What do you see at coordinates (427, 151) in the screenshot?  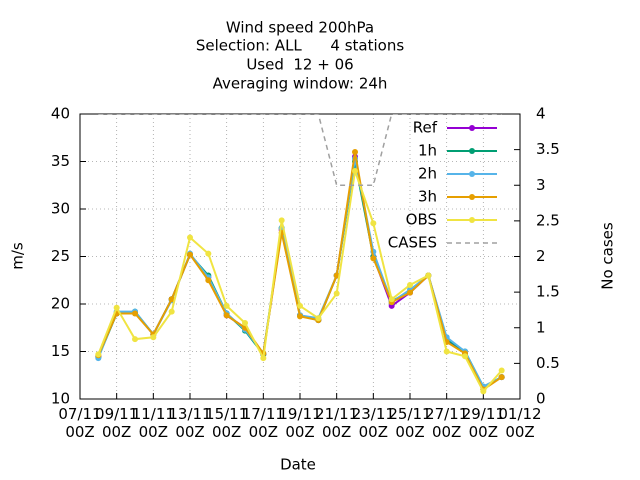 I see `legend-label: 1h` at bounding box center [427, 151].